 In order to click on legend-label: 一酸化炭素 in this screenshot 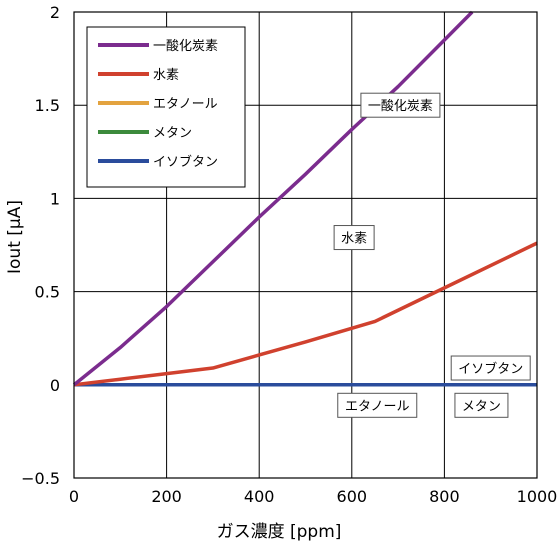, I will do `click(185, 46)`.